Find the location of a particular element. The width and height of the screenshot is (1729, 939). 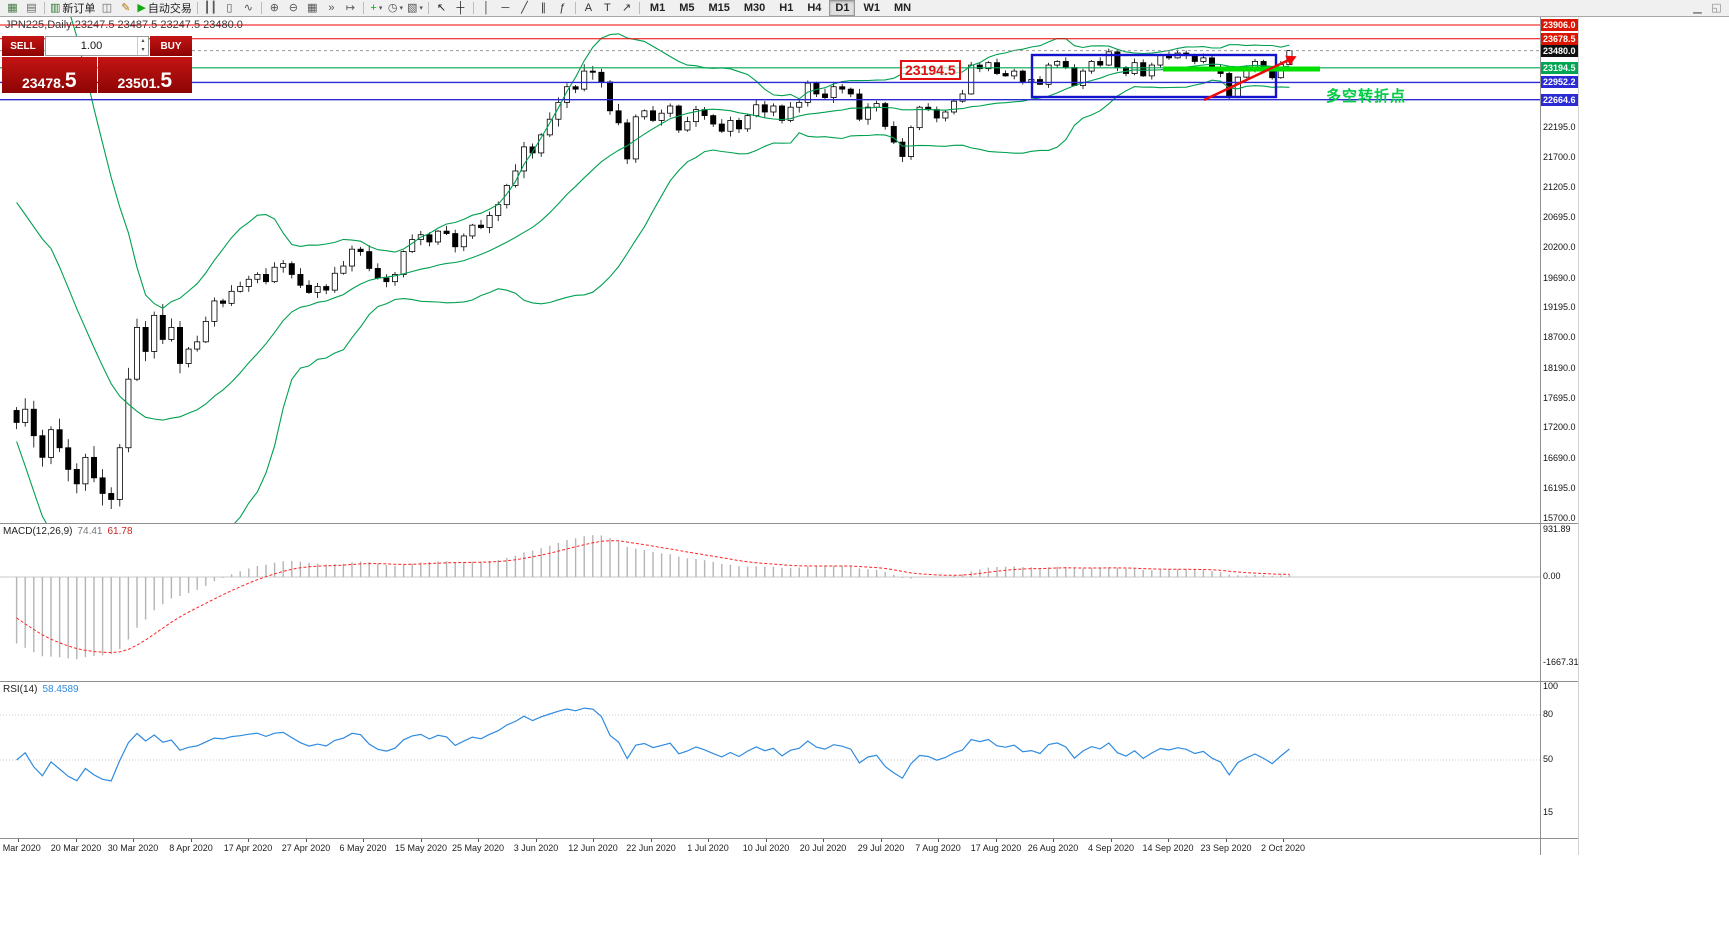

time-label: 20 Mar 2020 is located at coordinates (76, 848).